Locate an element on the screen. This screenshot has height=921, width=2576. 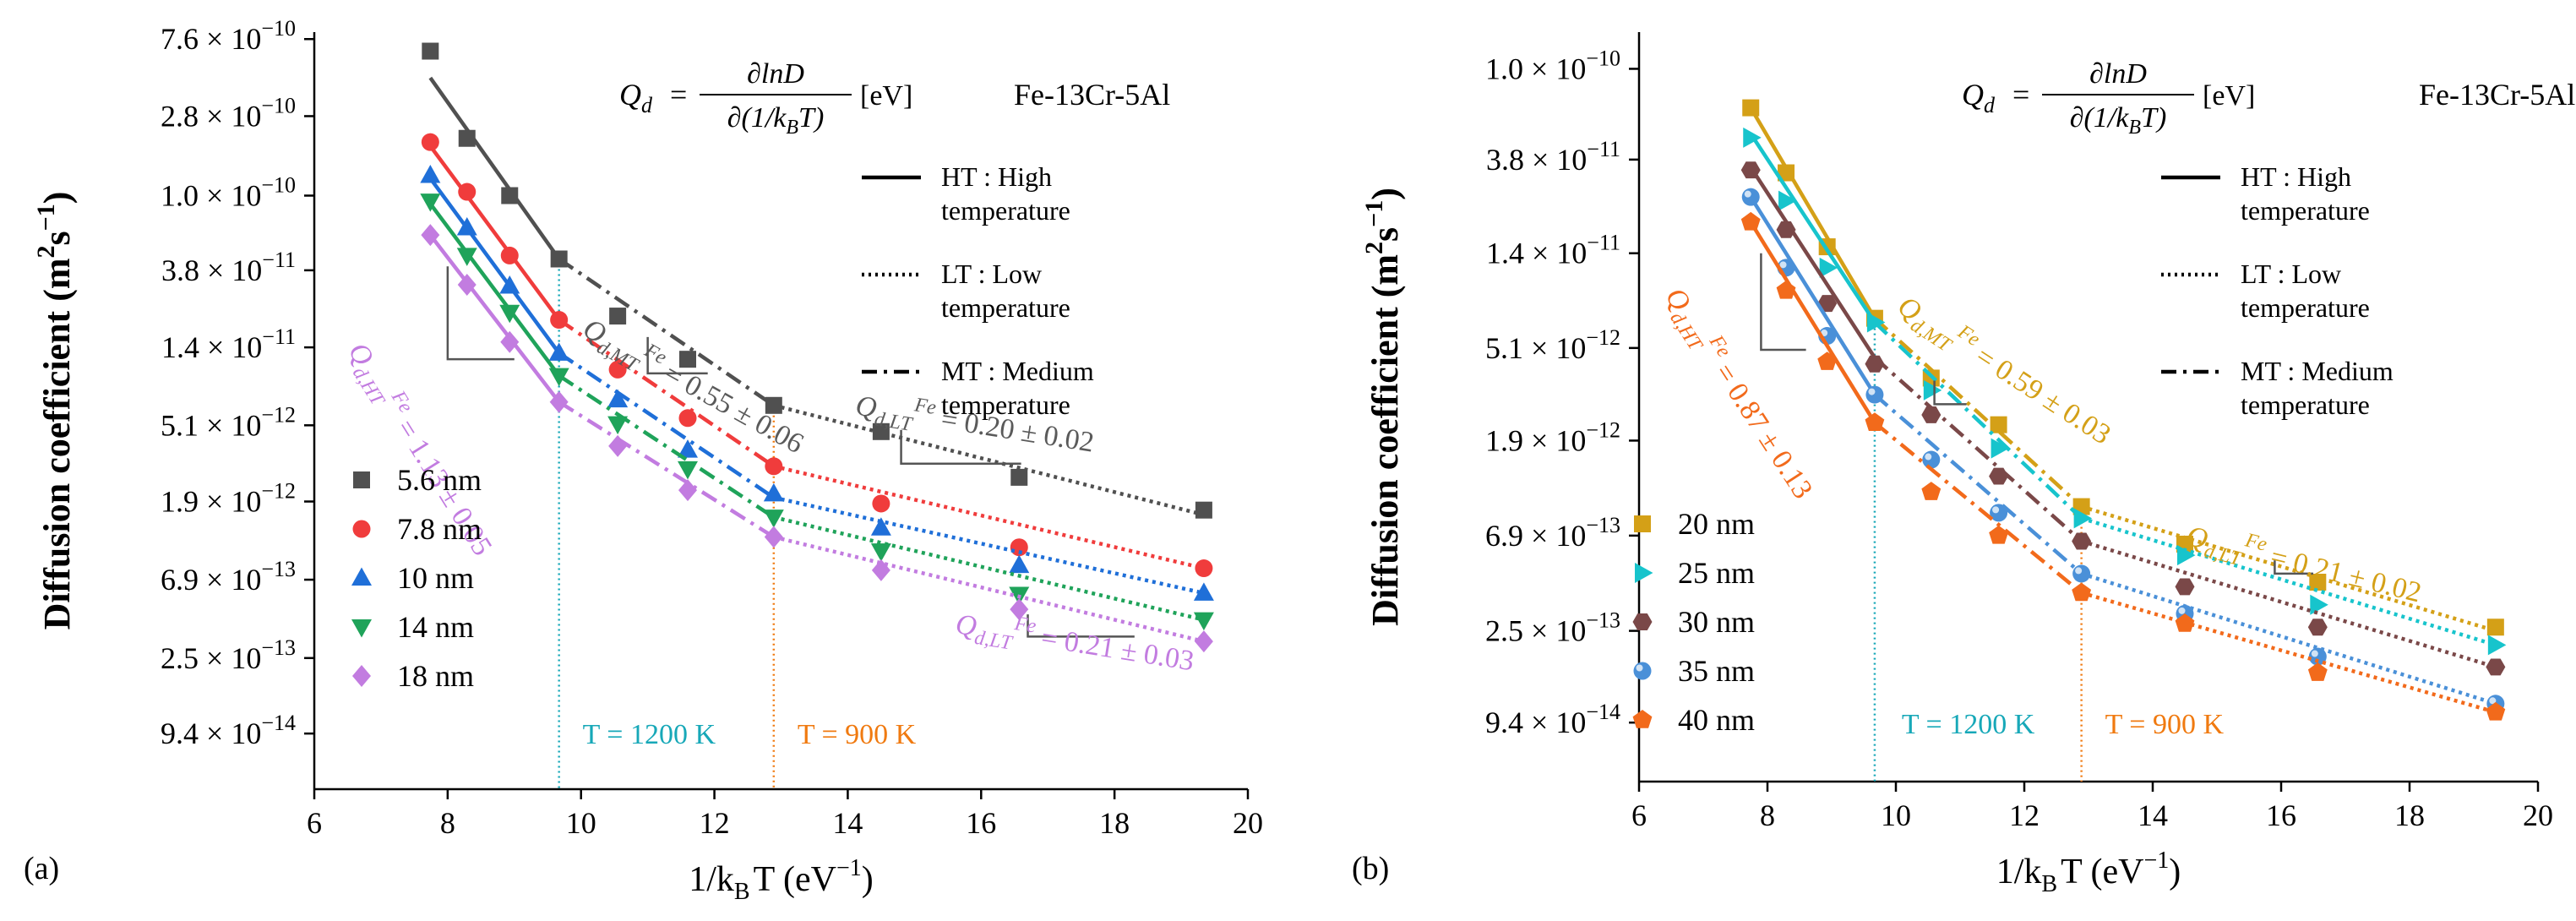
legend-label: 30 nm is located at coordinates (1716, 622).